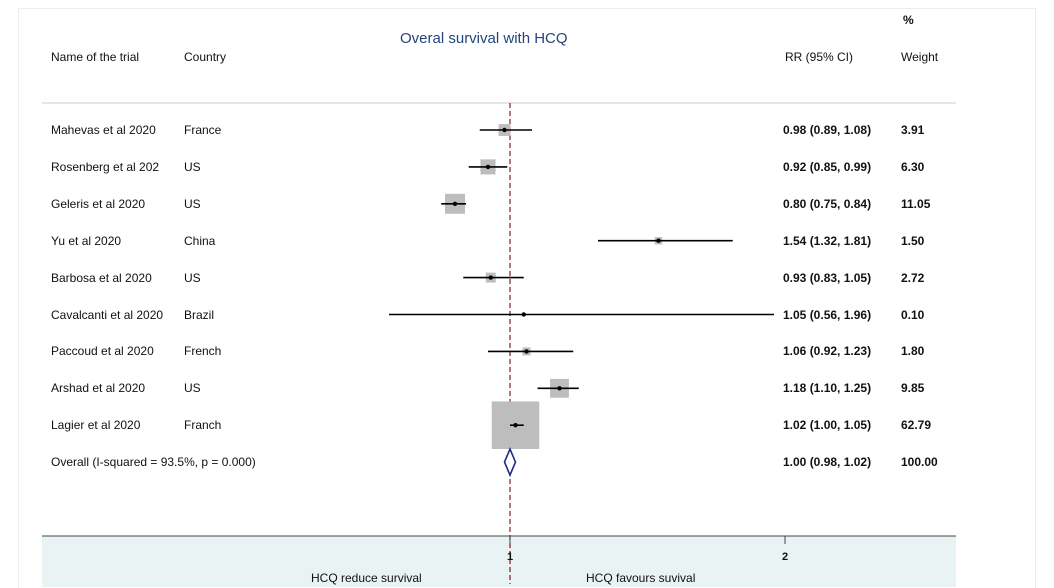 Image resolution: width=1054 pixels, height=588 pixels. What do you see at coordinates (510, 462) in the screenshot?
I see `overall-diamond` at bounding box center [510, 462].